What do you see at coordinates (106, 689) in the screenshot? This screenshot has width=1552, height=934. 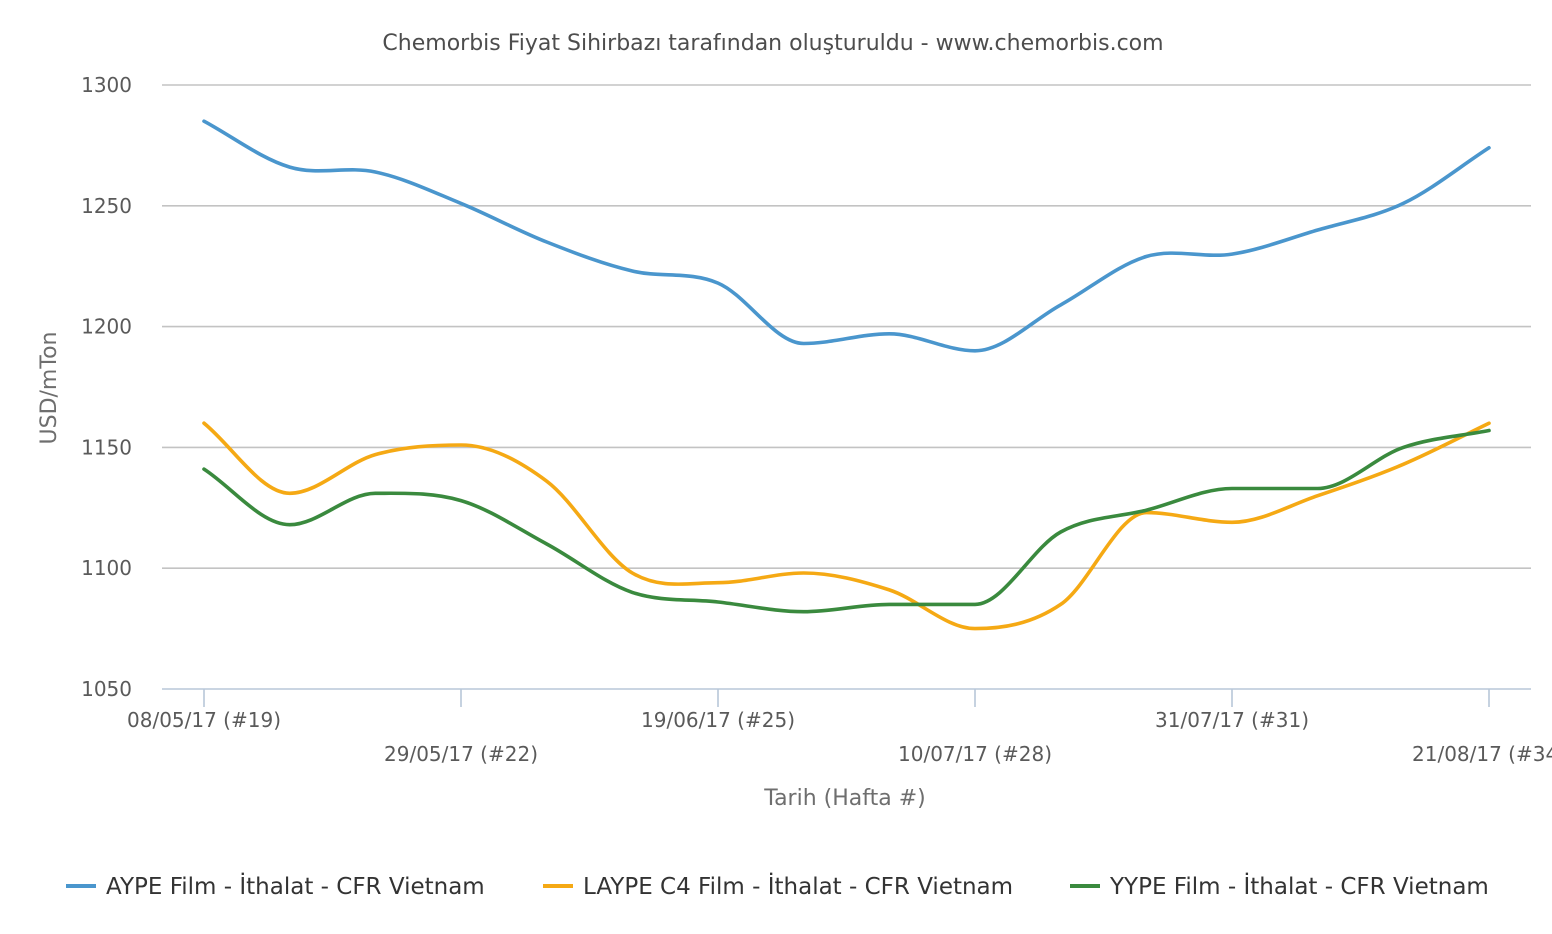 I see `y-tick-label: 1050` at bounding box center [106, 689].